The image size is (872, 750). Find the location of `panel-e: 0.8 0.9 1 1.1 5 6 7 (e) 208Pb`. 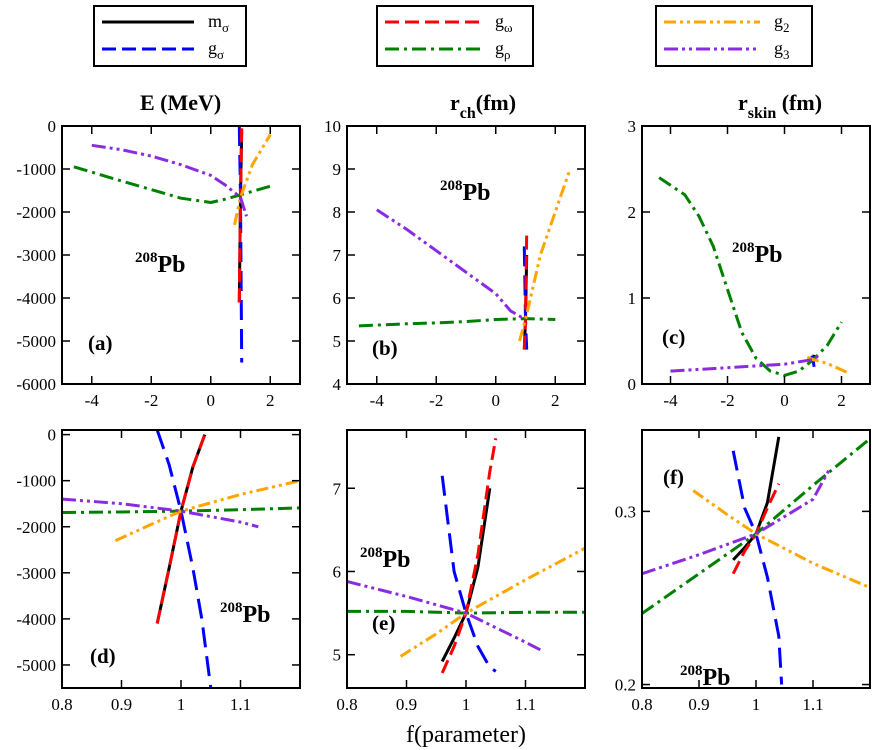

panel-e: 0.8 0.9 1 1.1 5 6 7 (e) 208Pb is located at coordinates (459, 571).